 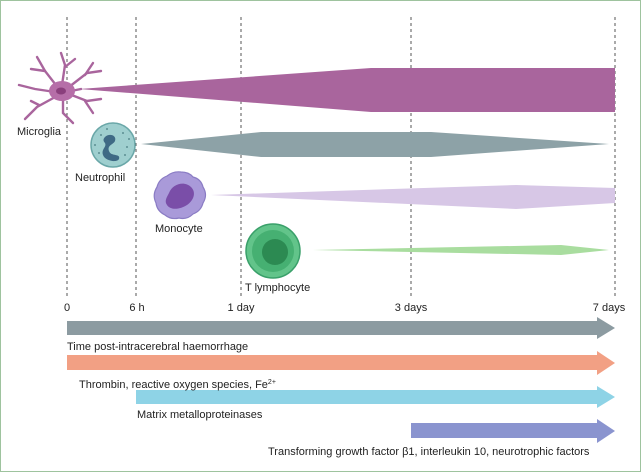 What do you see at coordinates (375, 144) in the screenshot?
I see `neutrophil-band` at bounding box center [375, 144].